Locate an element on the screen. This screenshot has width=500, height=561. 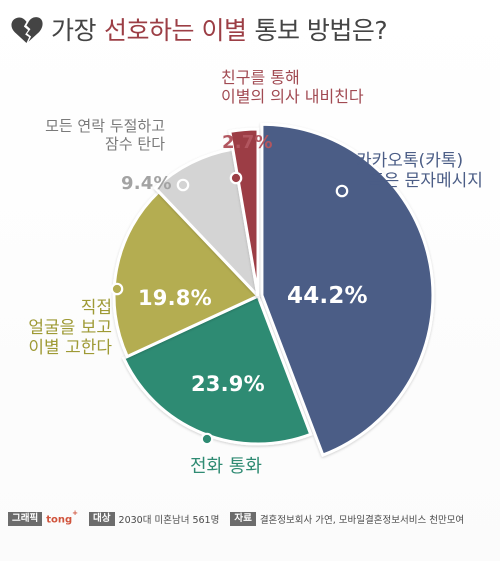
value-direct: 19.8% is located at coordinates (175, 298).